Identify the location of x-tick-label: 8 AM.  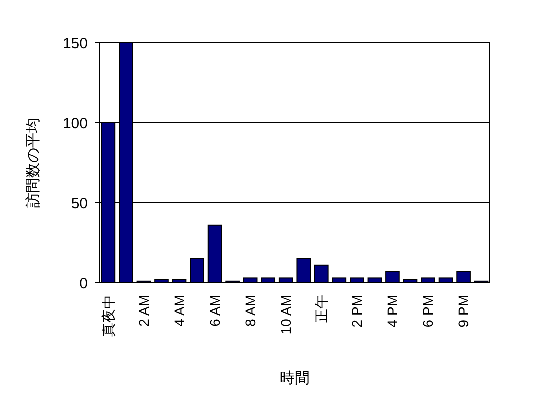
(250, 311).